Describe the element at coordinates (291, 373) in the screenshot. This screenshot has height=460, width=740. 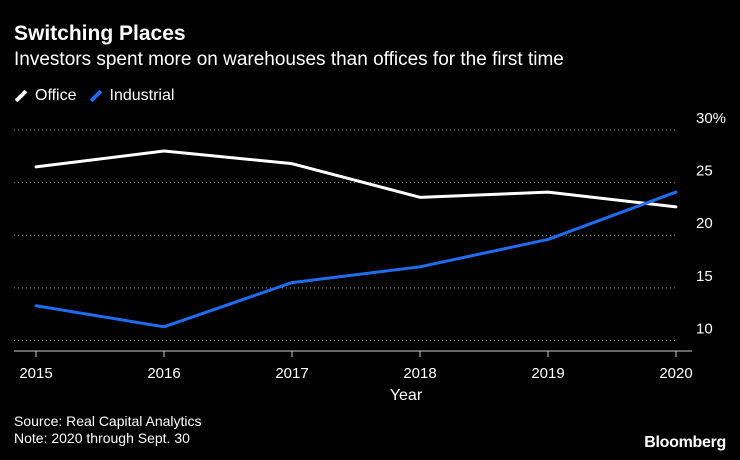
I see `x-tick-label: 2017` at that location.